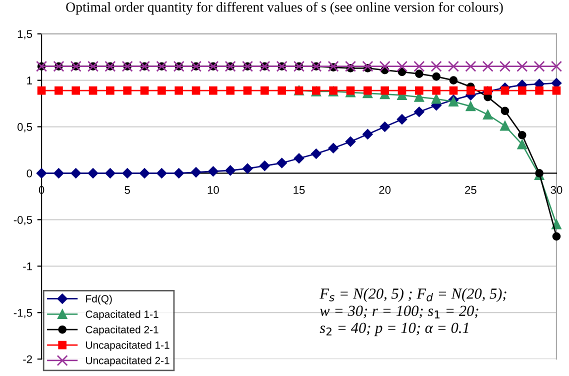 This screenshot has width=569, height=376. What do you see at coordinates (23, 313) in the screenshot?
I see `y-tick-label: -1,5` at bounding box center [23, 313].